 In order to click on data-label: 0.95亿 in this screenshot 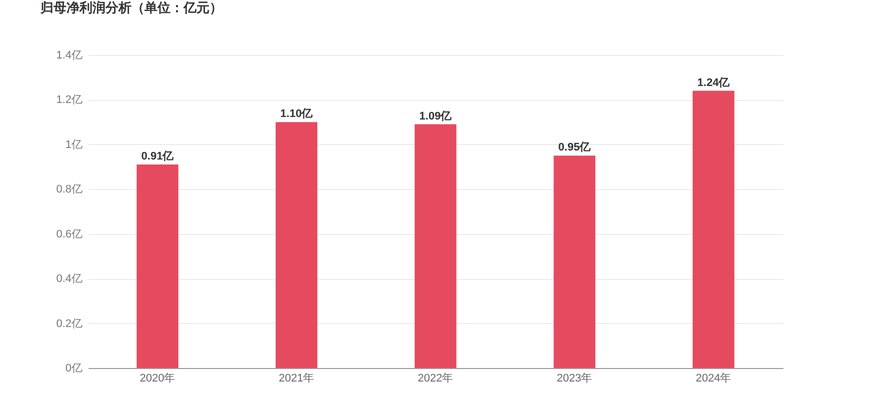, I will do `click(575, 148)`.